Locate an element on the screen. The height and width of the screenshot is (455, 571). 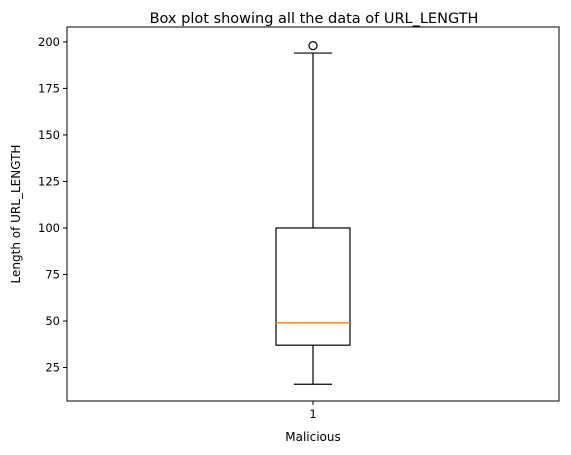
interquartile-box is located at coordinates (313, 286).